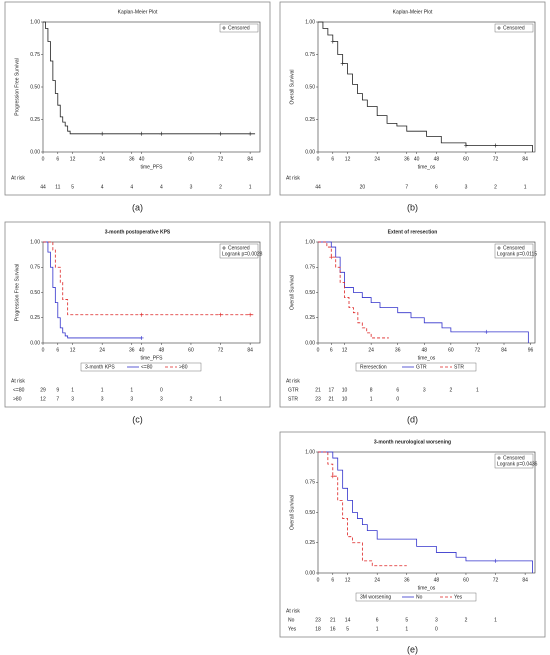 Image resolution: width=550 pixels, height=655 pixels. I want to click on at-risk-count: 7, so click(406, 187).